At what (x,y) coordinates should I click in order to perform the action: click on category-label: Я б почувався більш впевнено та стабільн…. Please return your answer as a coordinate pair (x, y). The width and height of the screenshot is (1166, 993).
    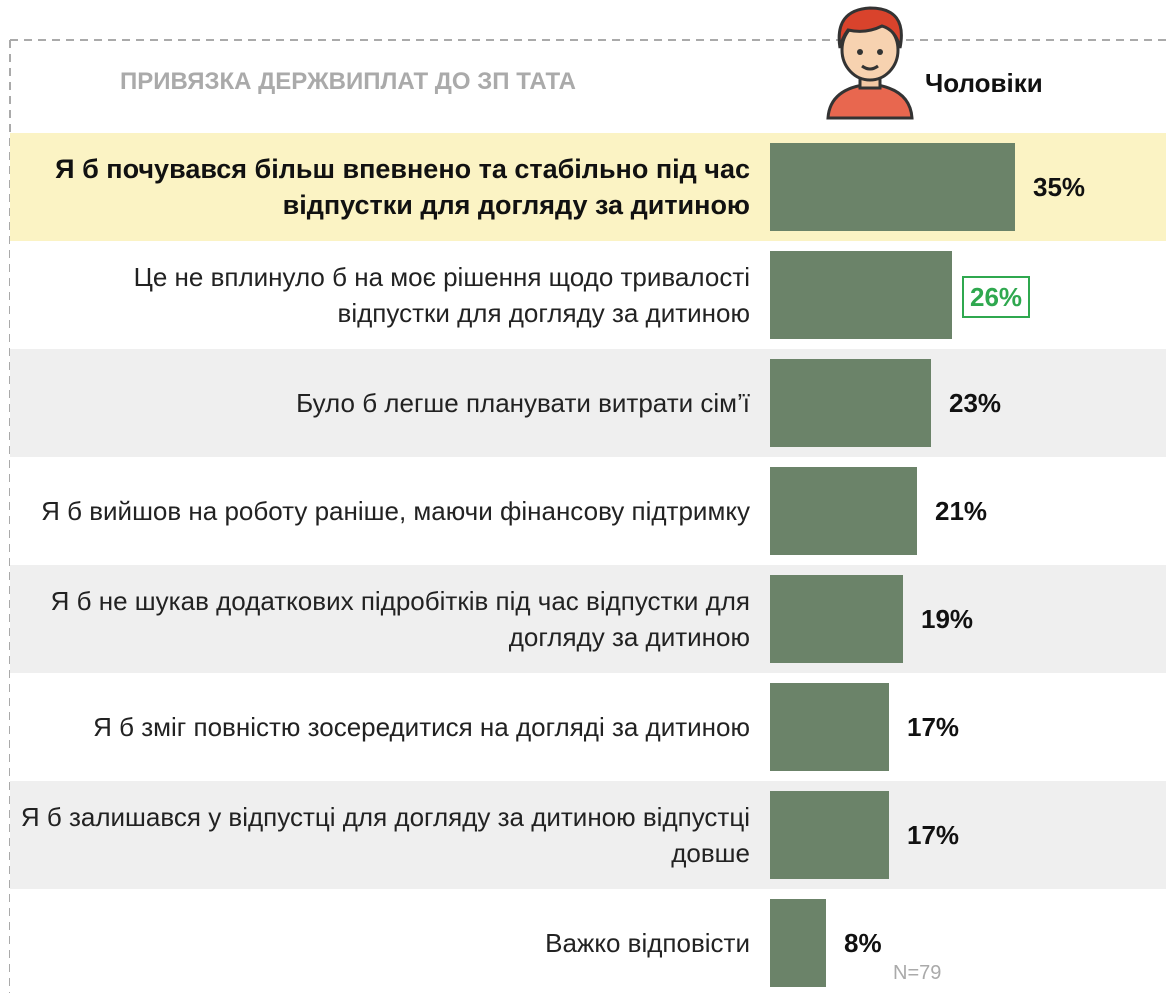
    Looking at the image, I should click on (402, 187).